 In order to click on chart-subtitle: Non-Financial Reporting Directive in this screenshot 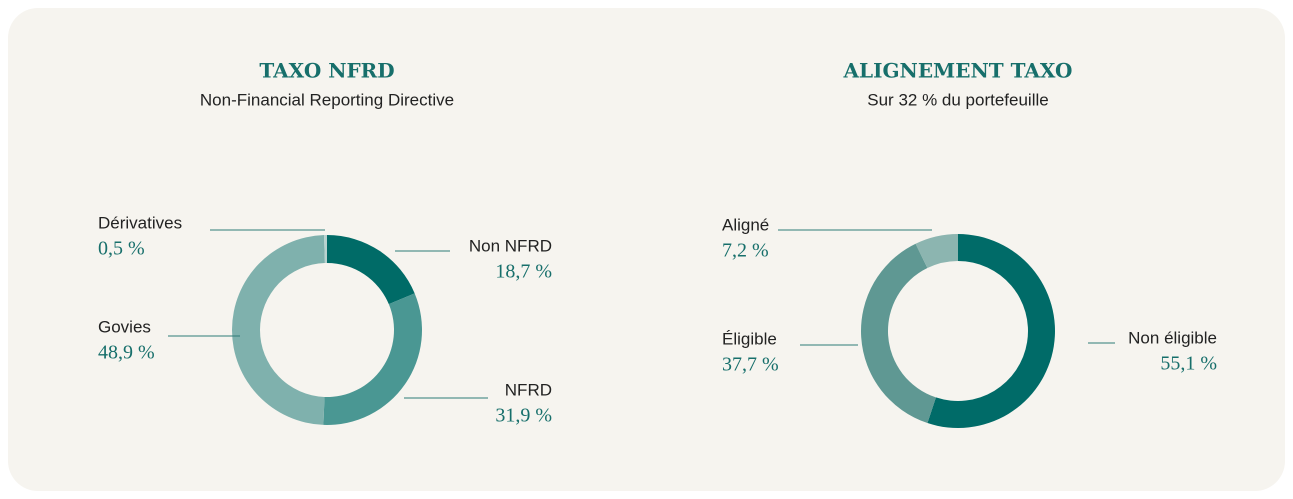, I will do `click(327, 99)`.